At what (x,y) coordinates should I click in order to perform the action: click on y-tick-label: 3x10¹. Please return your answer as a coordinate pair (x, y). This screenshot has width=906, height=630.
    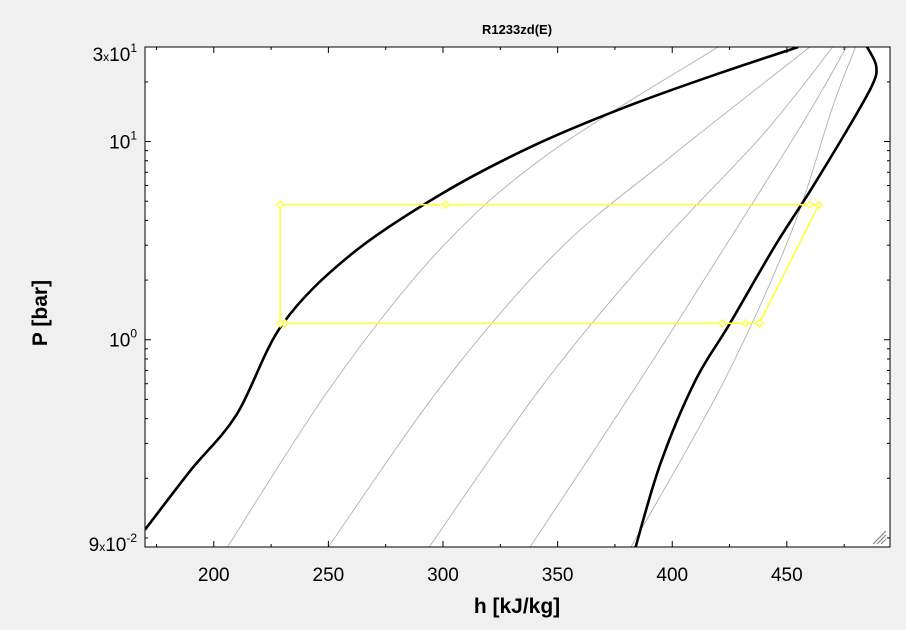
    Looking at the image, I should click on (115, 53).